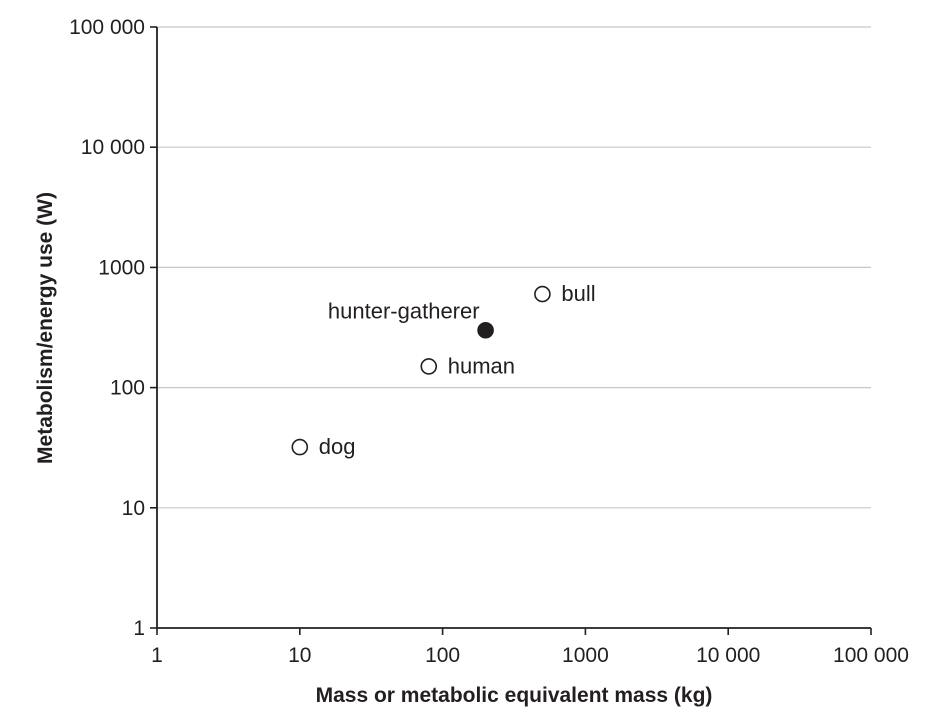 The height and width of the screenshot is (720, 933). What do you see at coordinates (429, 366) in the screenshot?
I see `point-human` at bounding box center [429, 366].